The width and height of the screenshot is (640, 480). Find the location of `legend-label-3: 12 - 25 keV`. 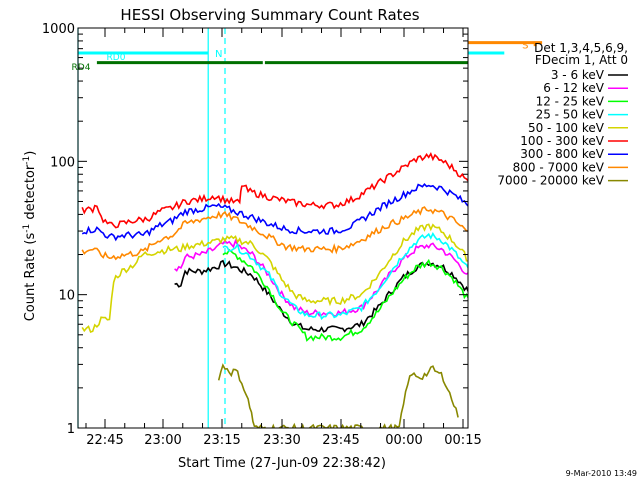

legend-label-3: 12 - 25 keV is located at coordinates (570, 101).